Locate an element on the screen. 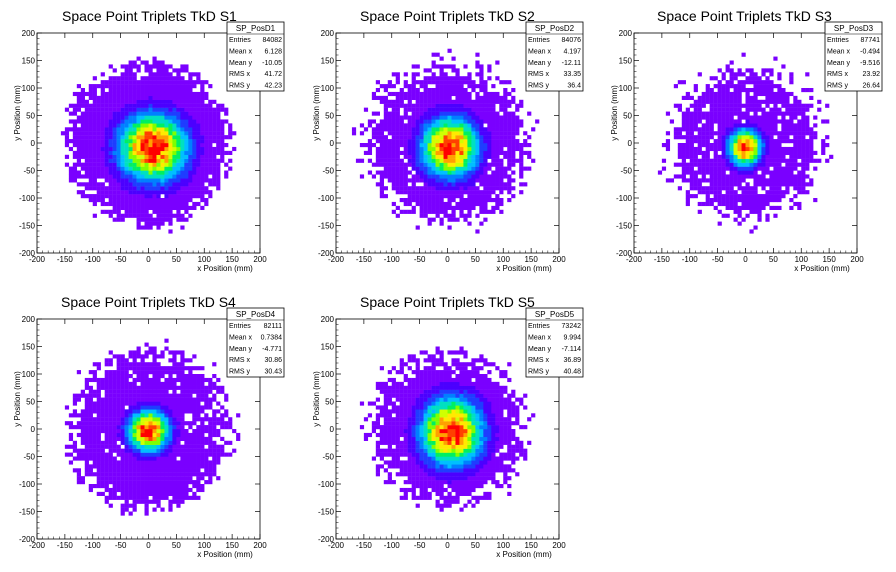 Image resolution: width=896 pixels, height=572 pixels. y-tick-label: -200 is located at coordinates (624, 253).